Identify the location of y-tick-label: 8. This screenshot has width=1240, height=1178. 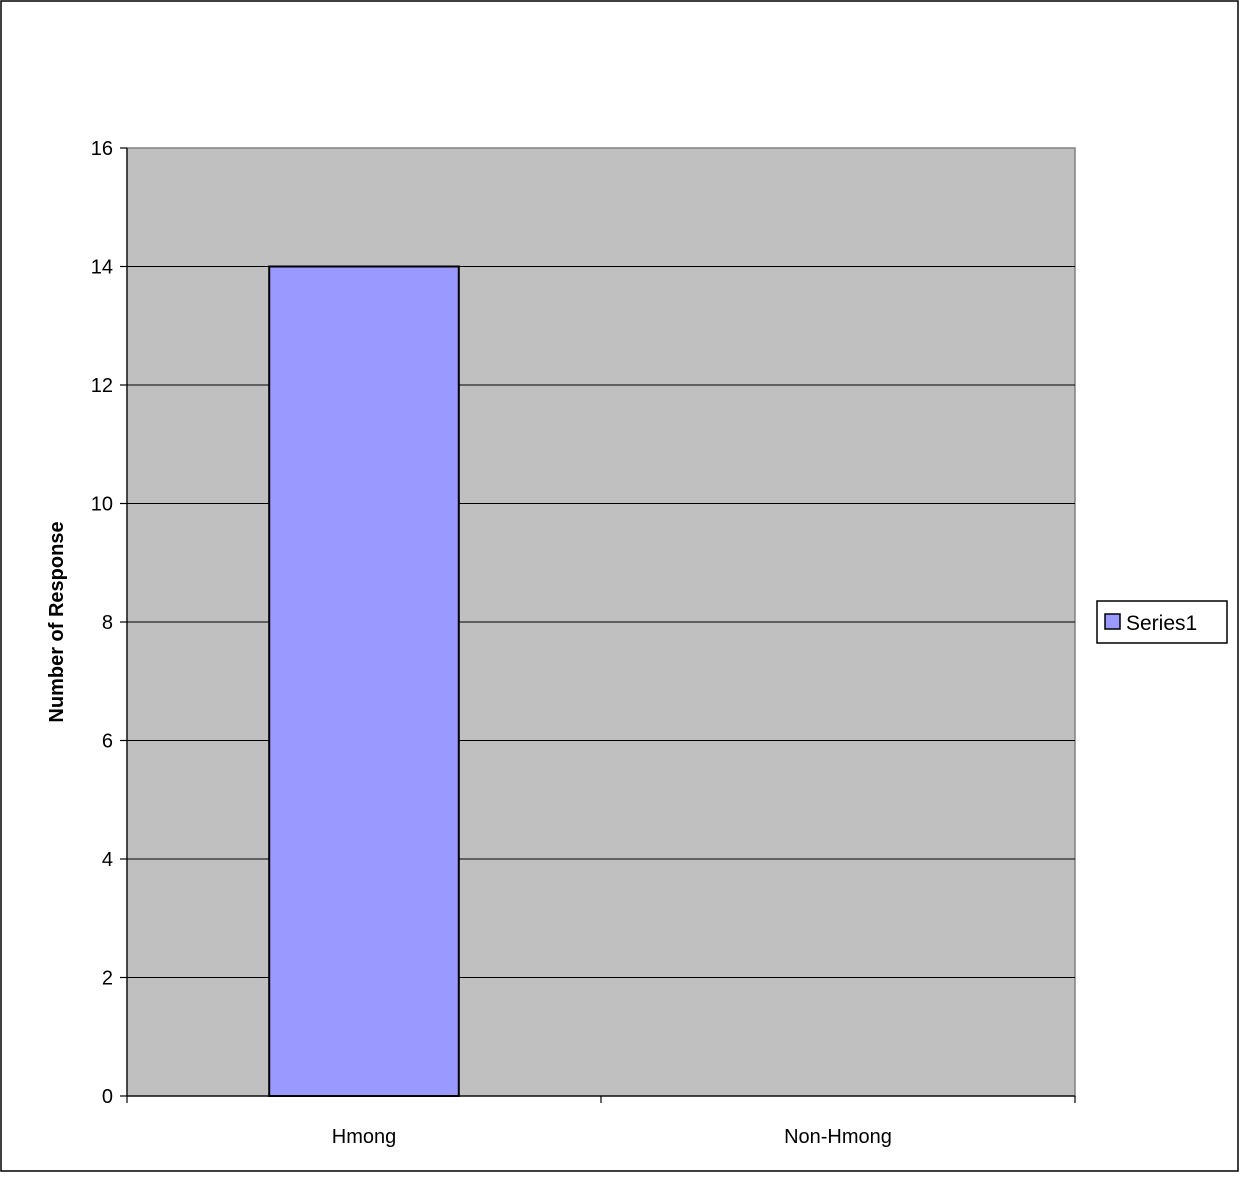
(107, 623).